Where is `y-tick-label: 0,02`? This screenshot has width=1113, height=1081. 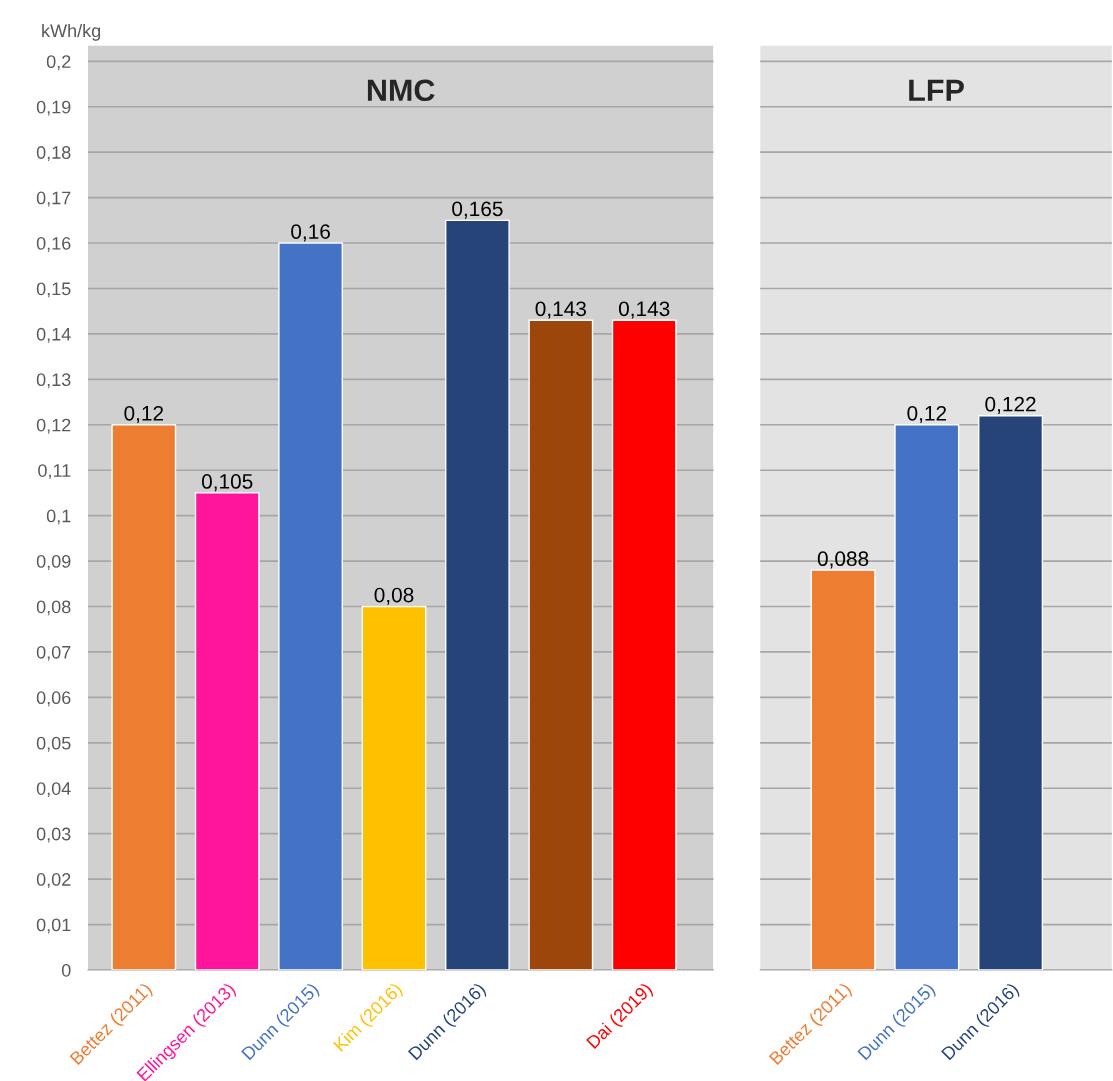 y-tick-label: 0,02 is located at coordinates (53, 880).